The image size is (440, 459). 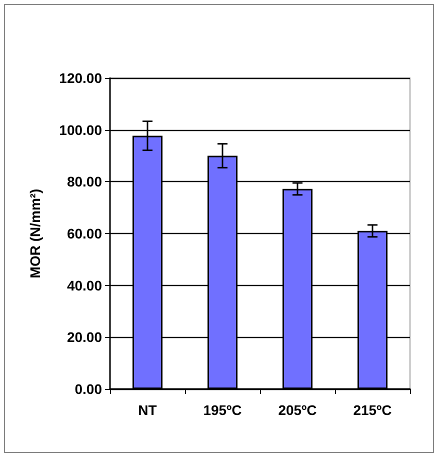 I want to click on y-tick-label: 60.00, so click(x=84, y=234).